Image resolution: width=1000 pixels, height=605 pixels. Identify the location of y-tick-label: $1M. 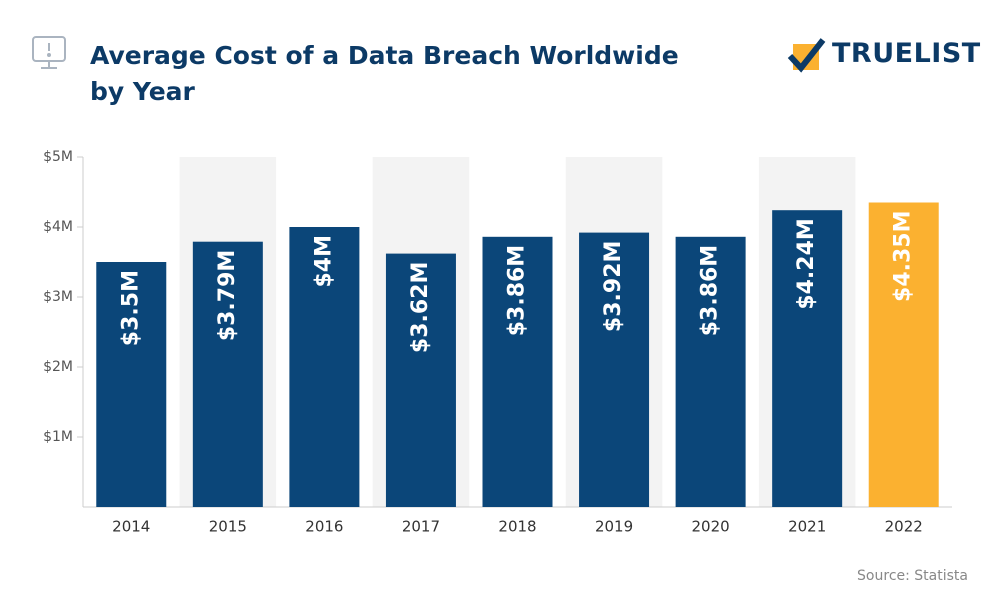
(58, 437).